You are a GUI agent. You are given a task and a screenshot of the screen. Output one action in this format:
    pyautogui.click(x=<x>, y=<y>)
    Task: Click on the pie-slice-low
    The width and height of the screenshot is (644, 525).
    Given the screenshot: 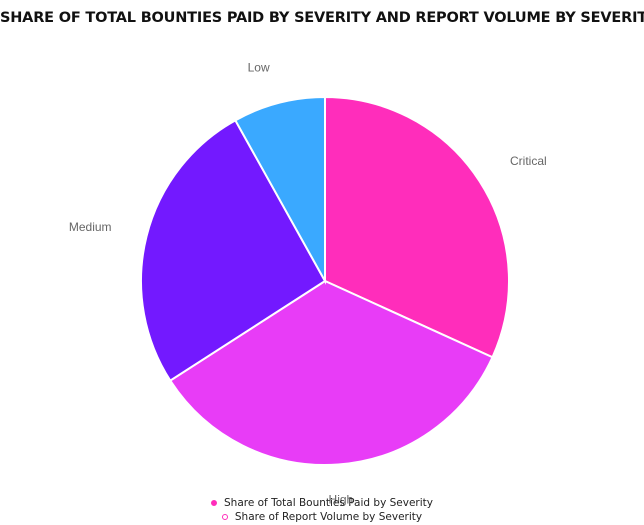 What is the action you would take?
    pyautogui.click(x=279, y=190)
    